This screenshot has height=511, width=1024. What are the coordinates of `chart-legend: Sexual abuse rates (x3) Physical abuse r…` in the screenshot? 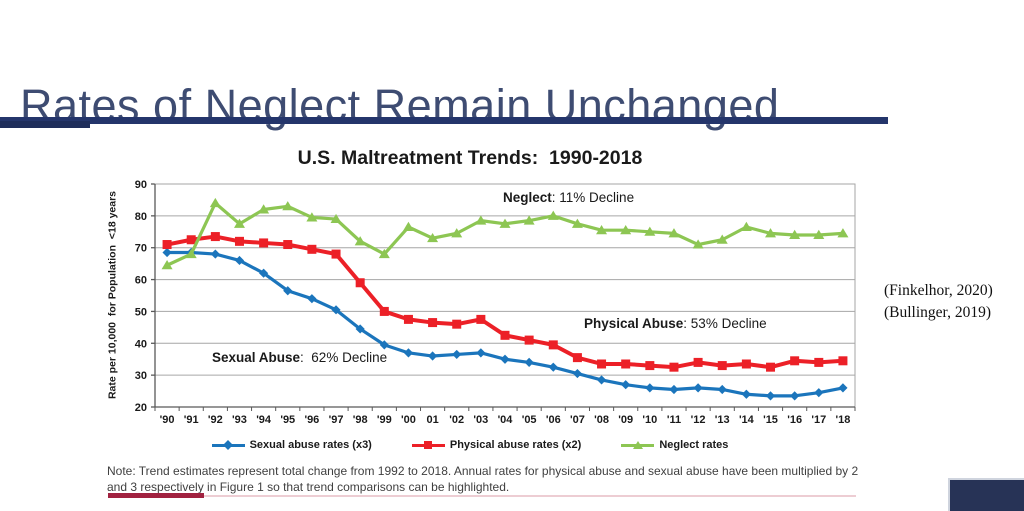 It's located at (470, 445).